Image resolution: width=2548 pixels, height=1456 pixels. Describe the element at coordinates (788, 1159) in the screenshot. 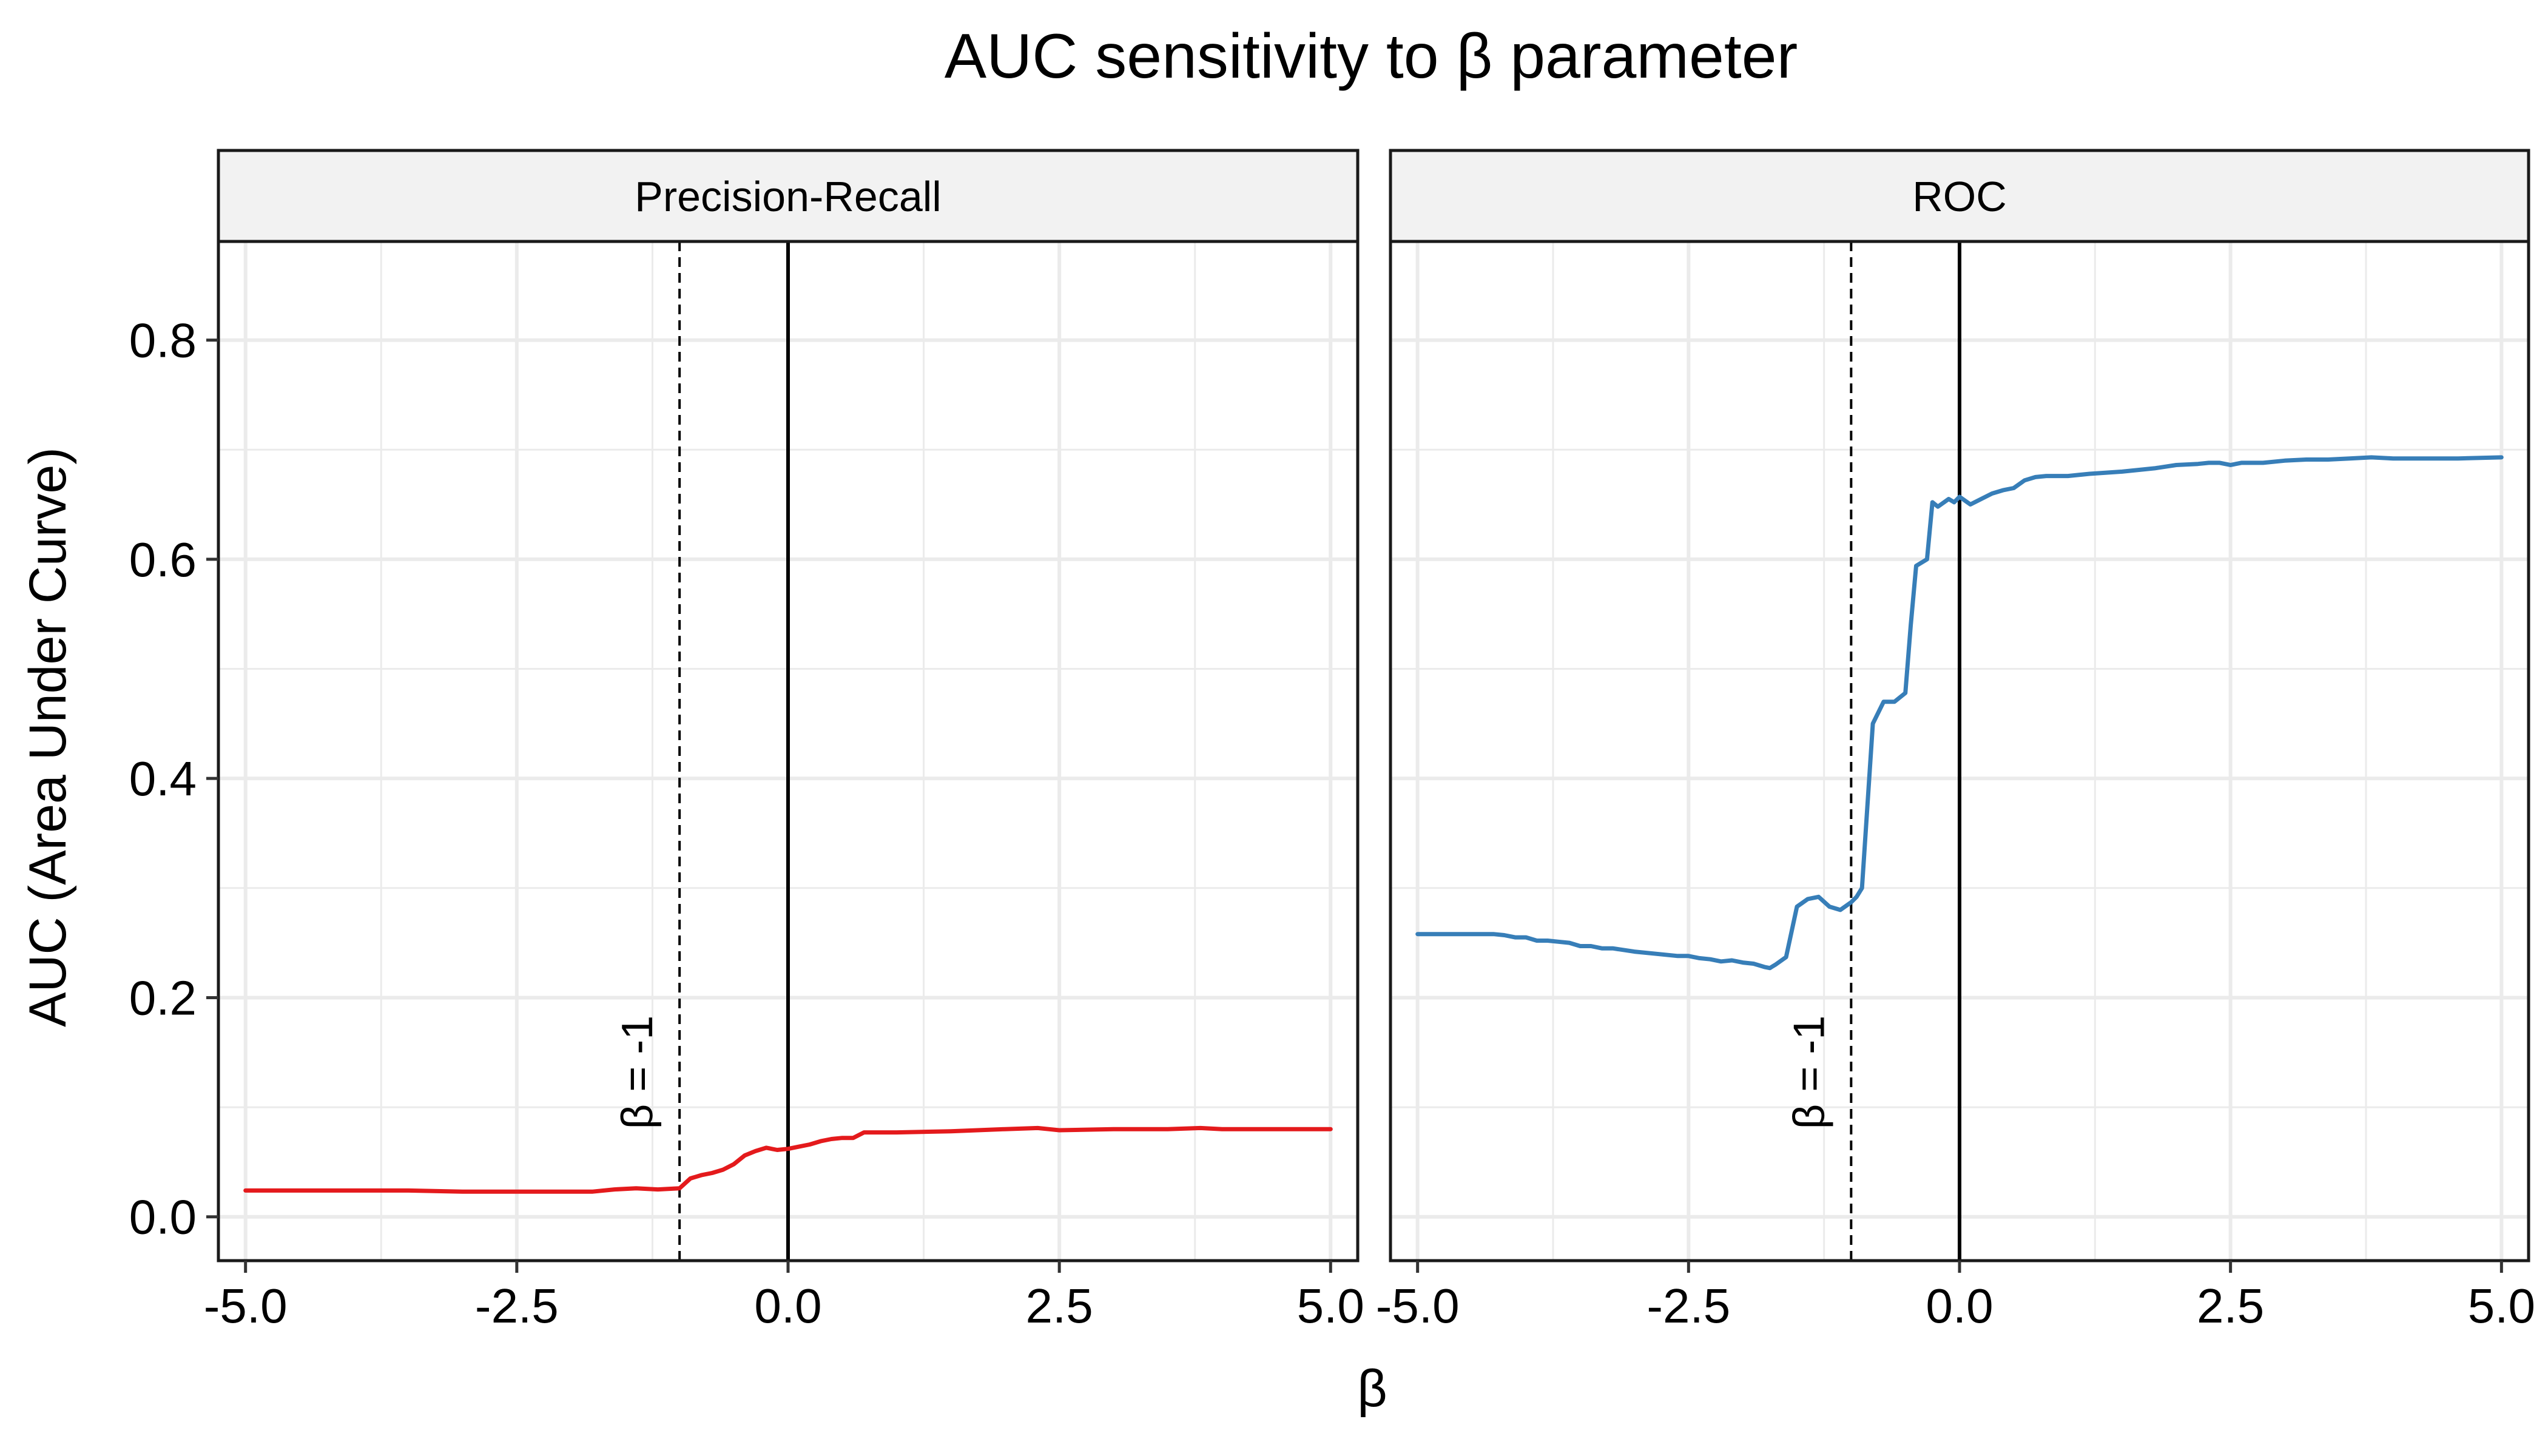

I see `data-line-precision-recall` at that location.